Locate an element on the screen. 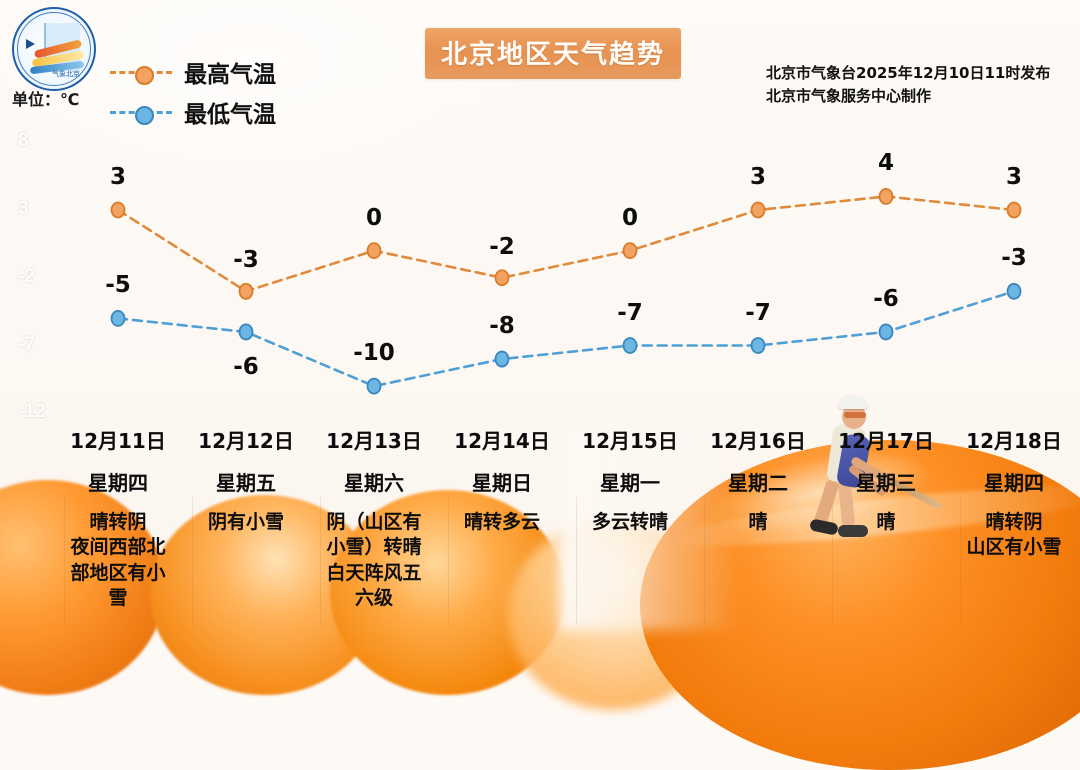 Image resolution: width=1080 pixels, height=770 pixels. y-axis-tick: 3 is located at coordinates (23, 208).